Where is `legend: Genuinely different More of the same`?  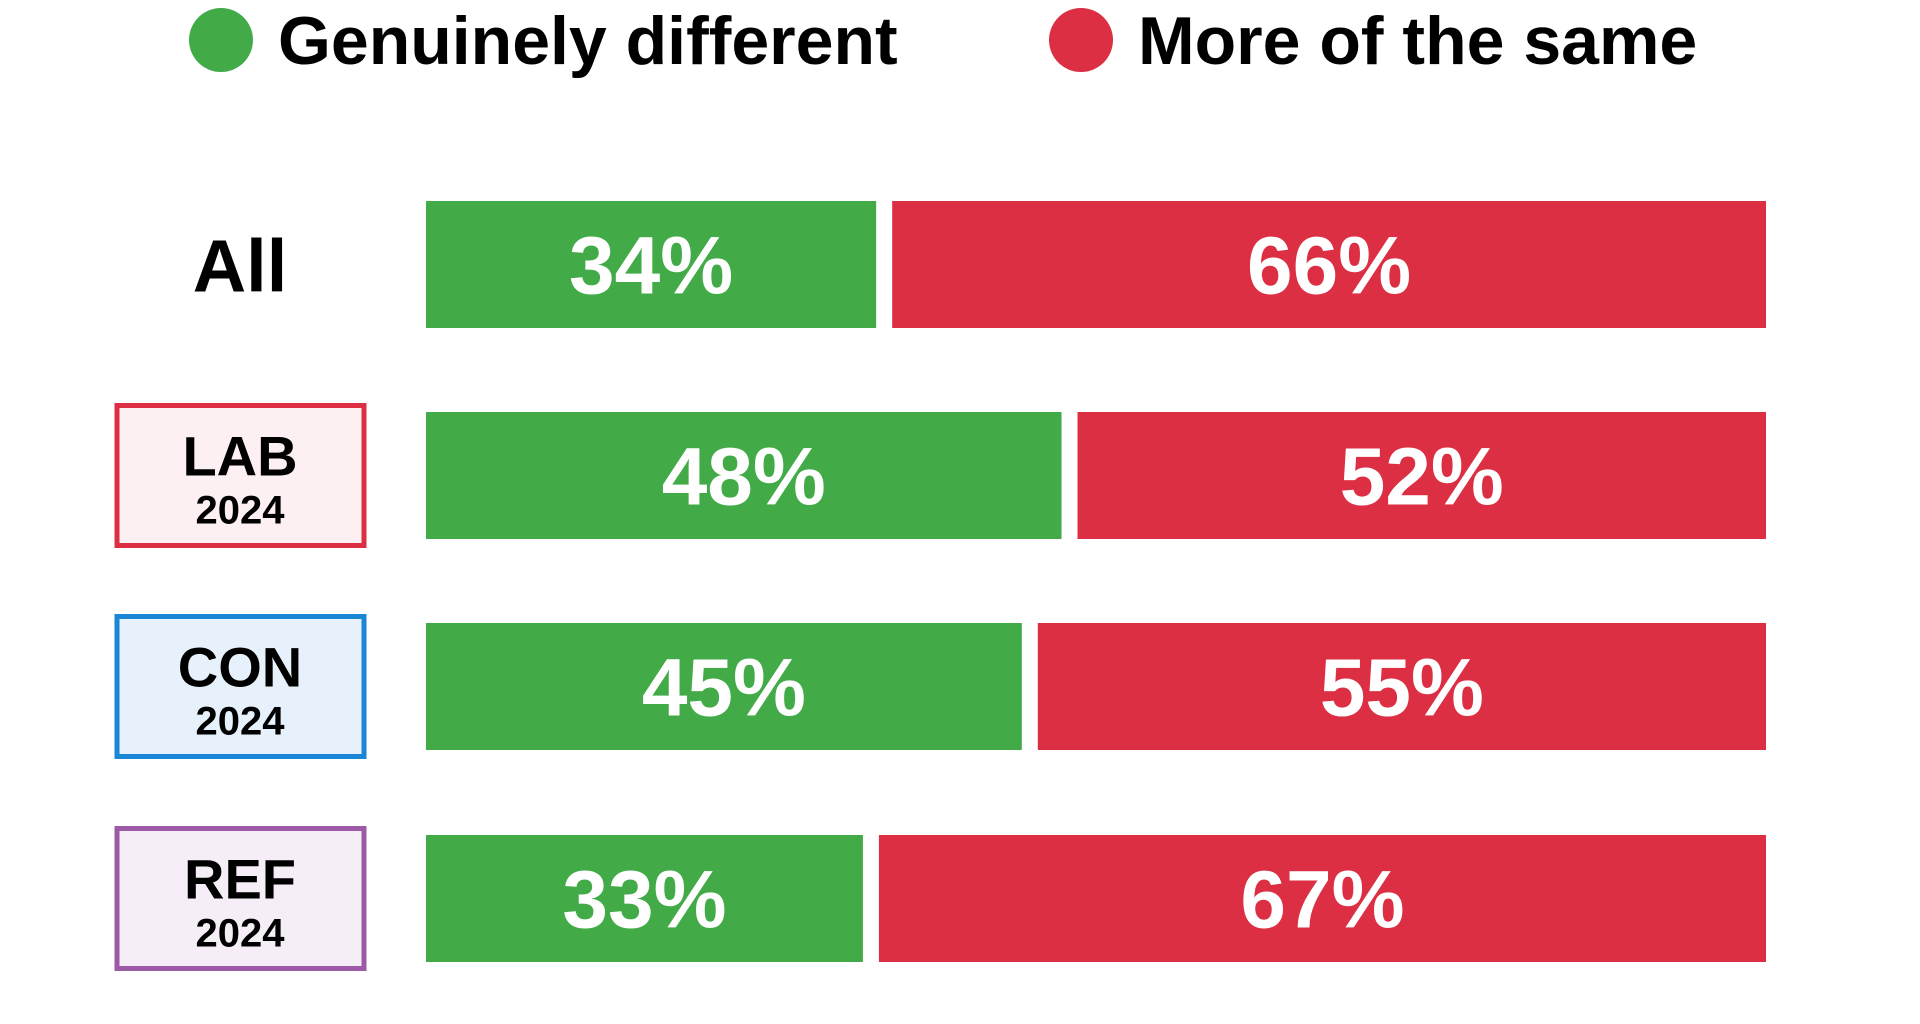 legend: Genuinely different More of the same is located at coordinates (943, 41).